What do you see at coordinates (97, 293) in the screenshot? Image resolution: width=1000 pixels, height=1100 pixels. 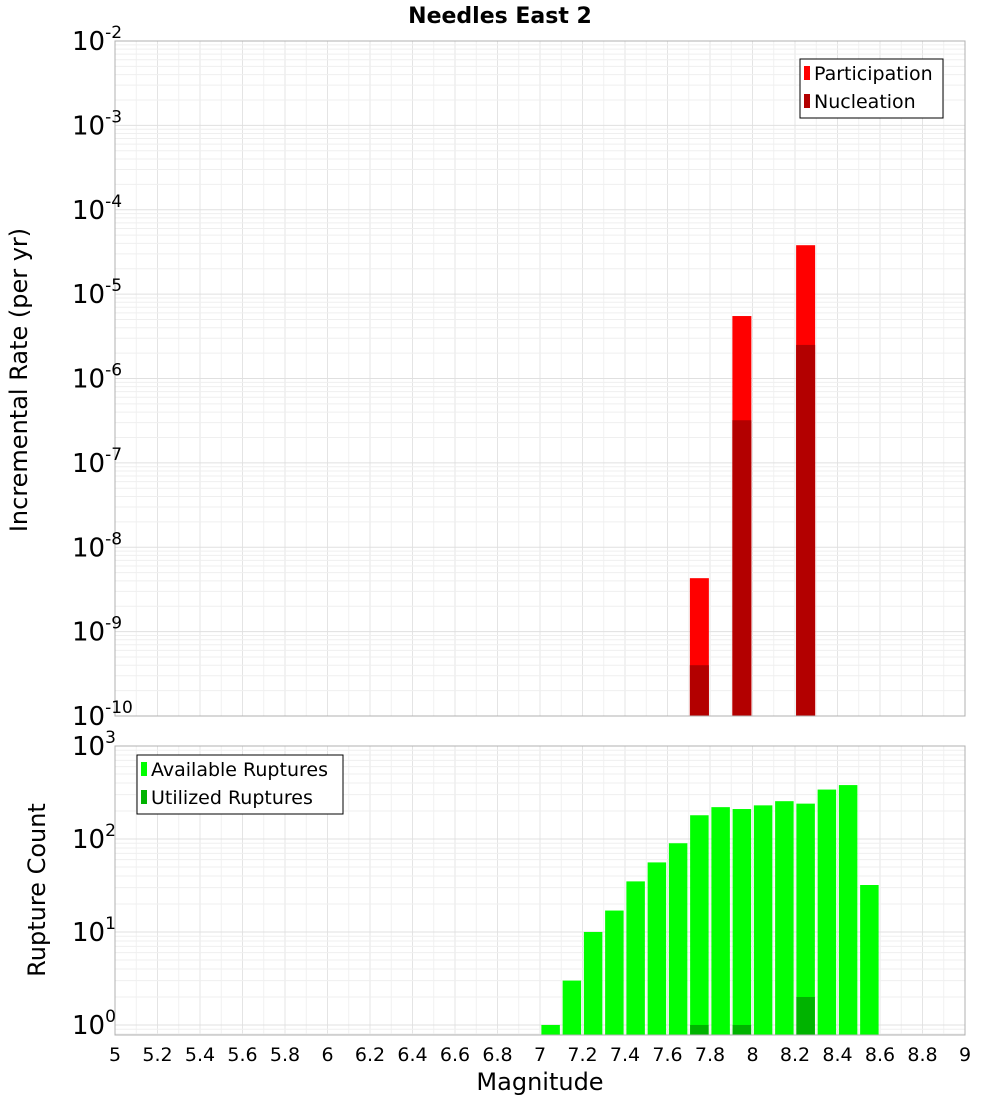 I see `y-tick-label: 10⁻⁵` at bounding box center [97, 293].